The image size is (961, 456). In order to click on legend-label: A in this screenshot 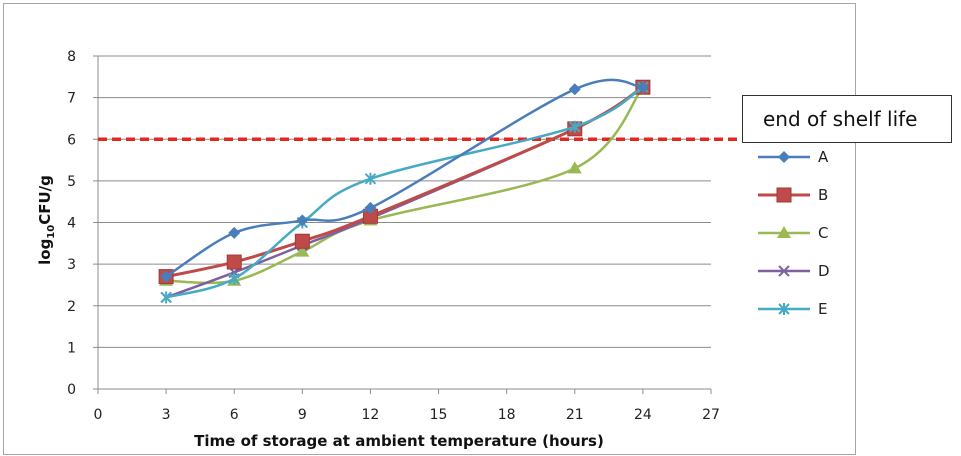, I will do `click(823, 157)`.